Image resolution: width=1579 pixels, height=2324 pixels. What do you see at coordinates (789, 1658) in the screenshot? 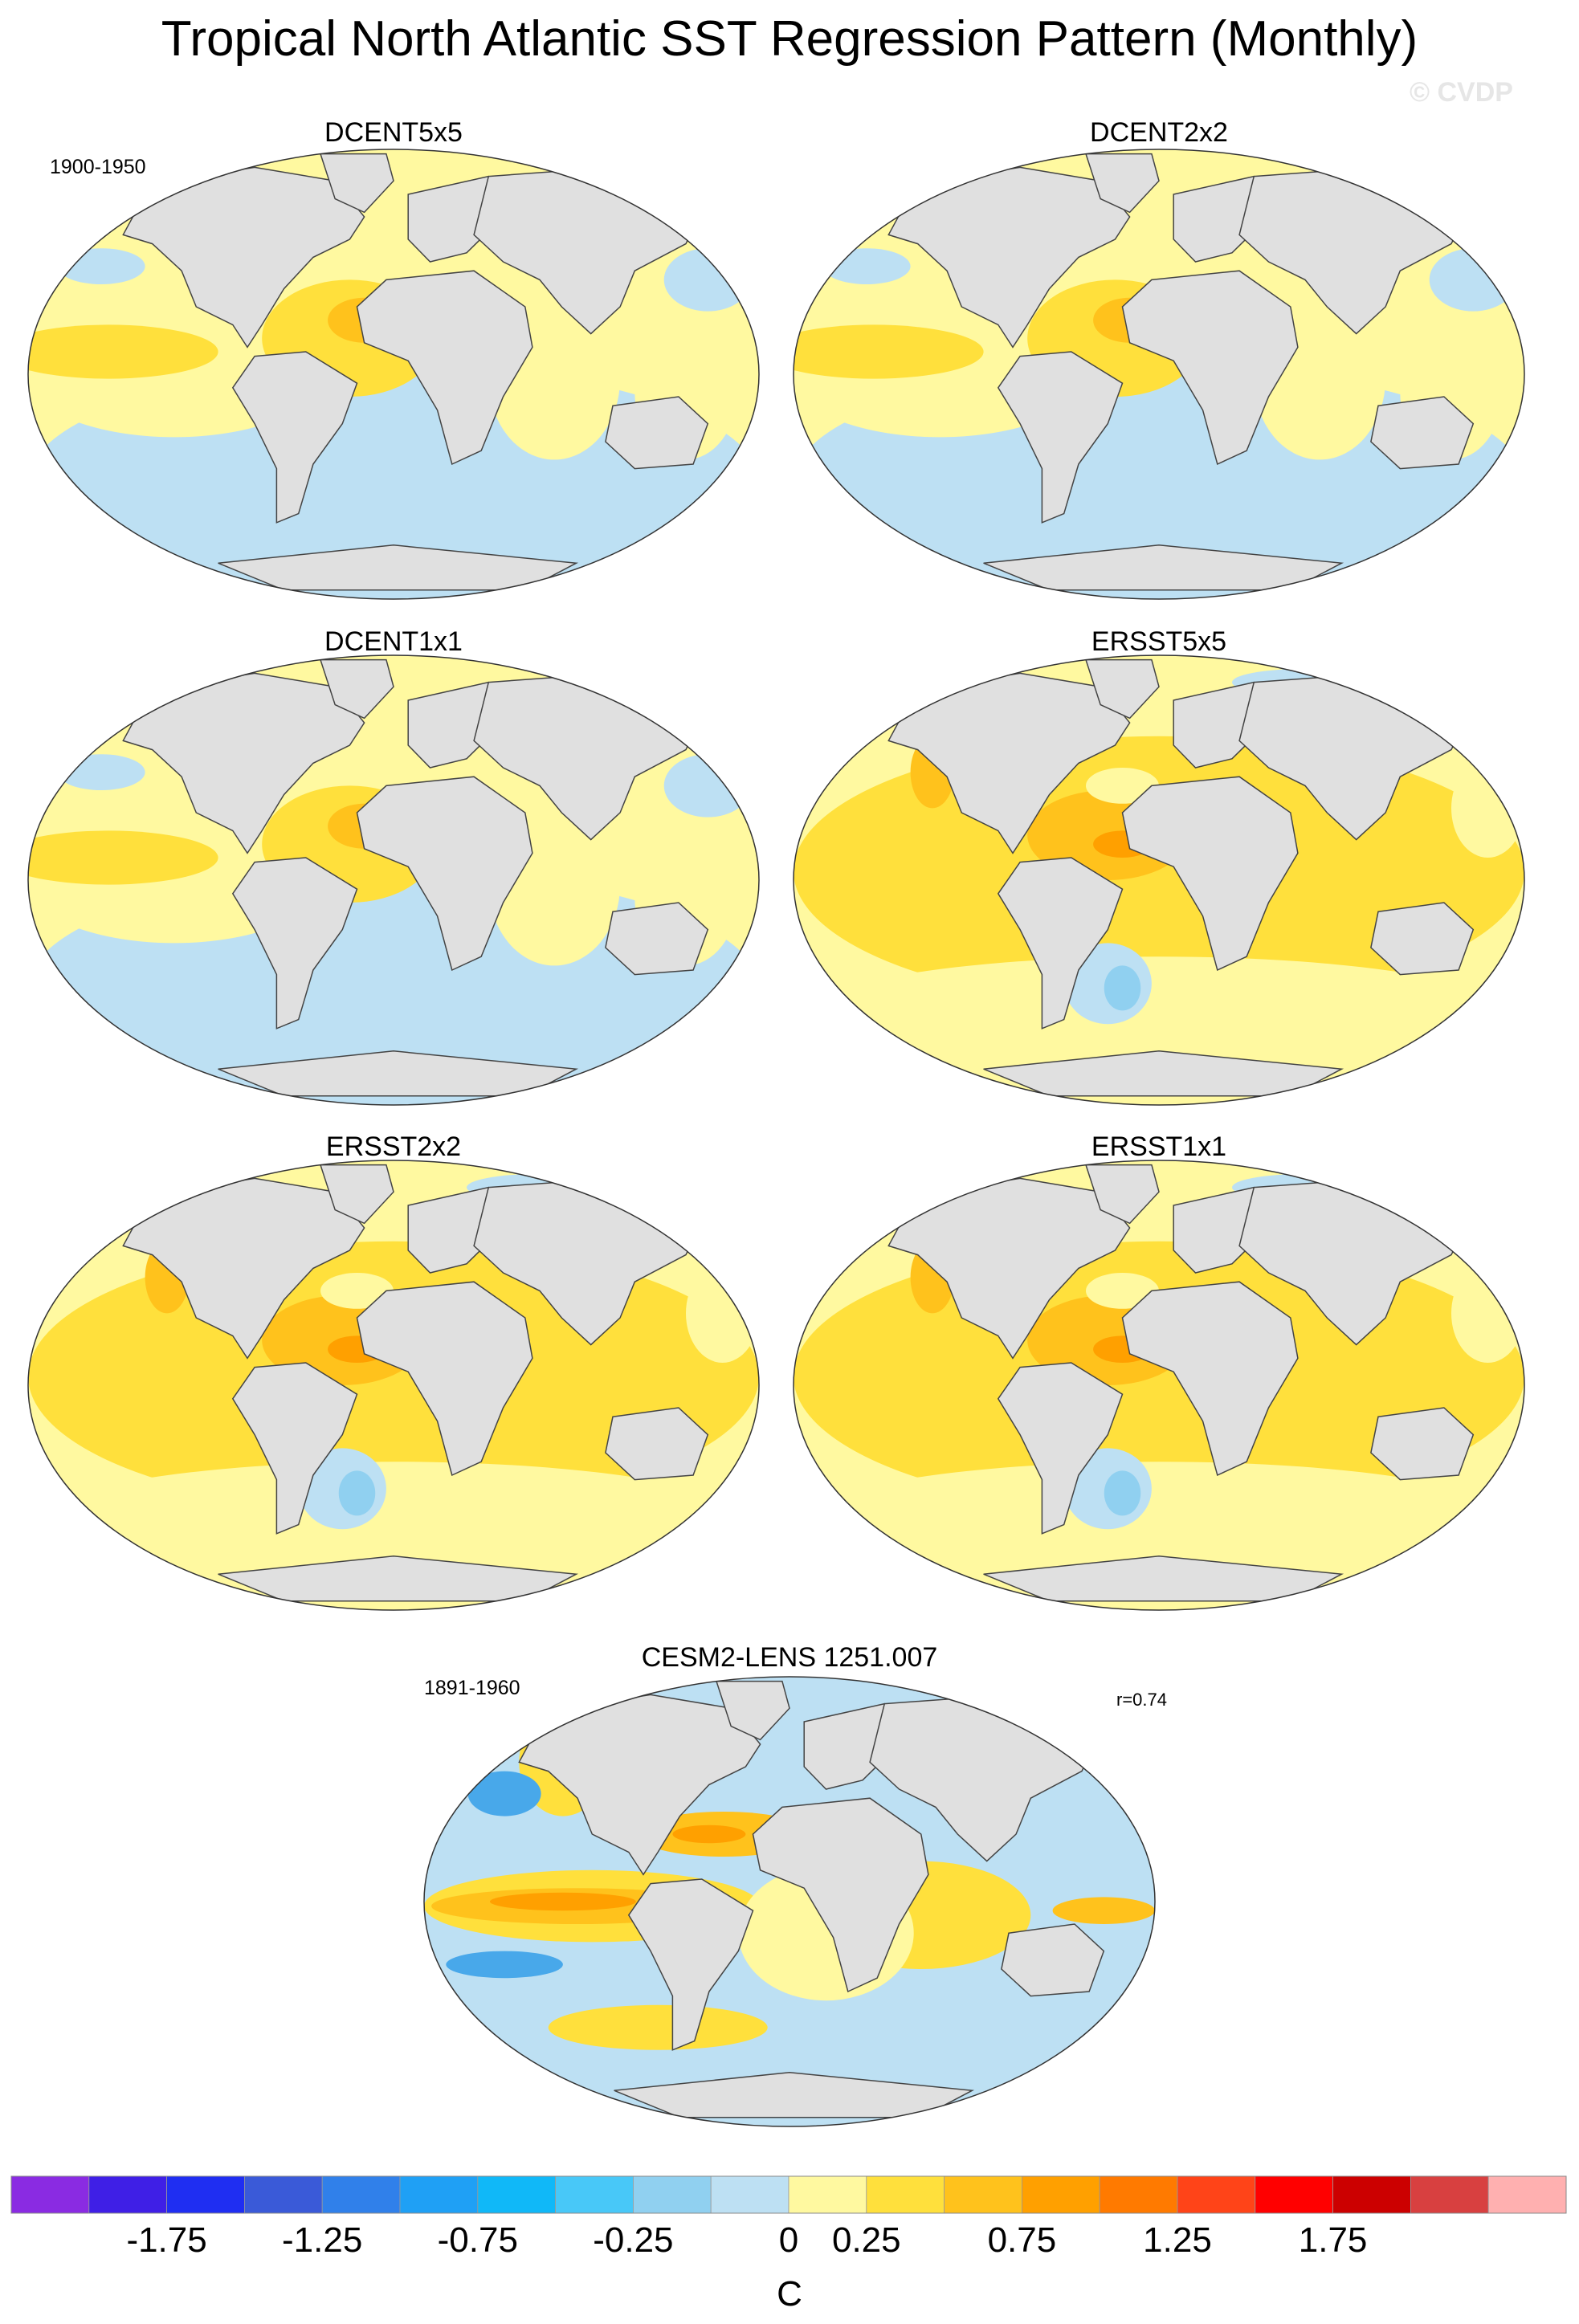
I see `panel-title: CESM2-LENS 1251.007` at bounding box center [789, 1658].